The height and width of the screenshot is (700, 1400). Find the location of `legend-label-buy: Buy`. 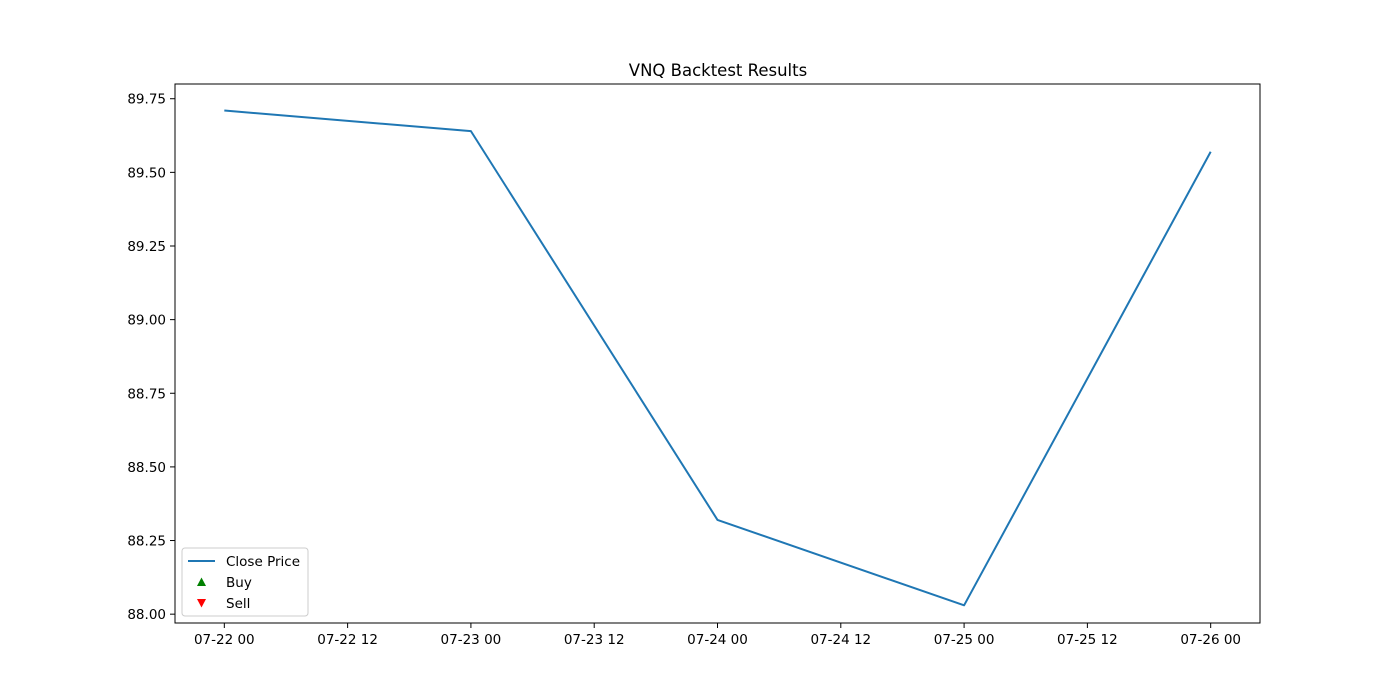

legend-label-buy: Buy is located at coordinates (239, 583).